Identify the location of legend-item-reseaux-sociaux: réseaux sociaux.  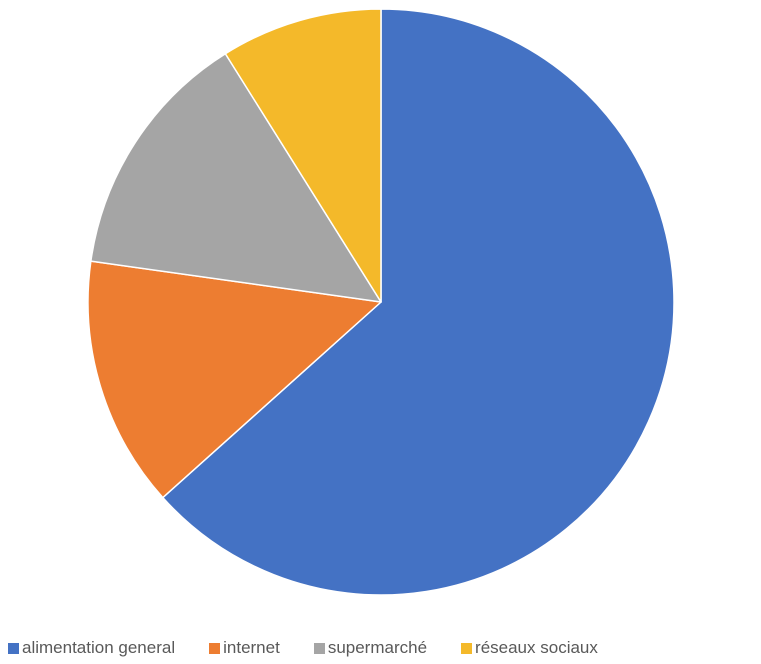
(529, 648).